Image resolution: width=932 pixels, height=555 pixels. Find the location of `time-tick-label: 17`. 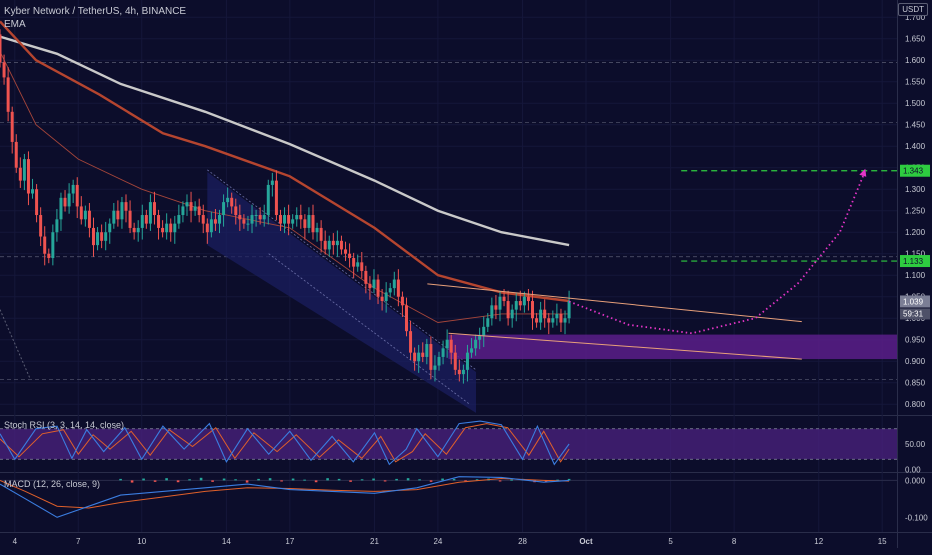

time-tick-label: 17 is located at coordinates (289, 541).